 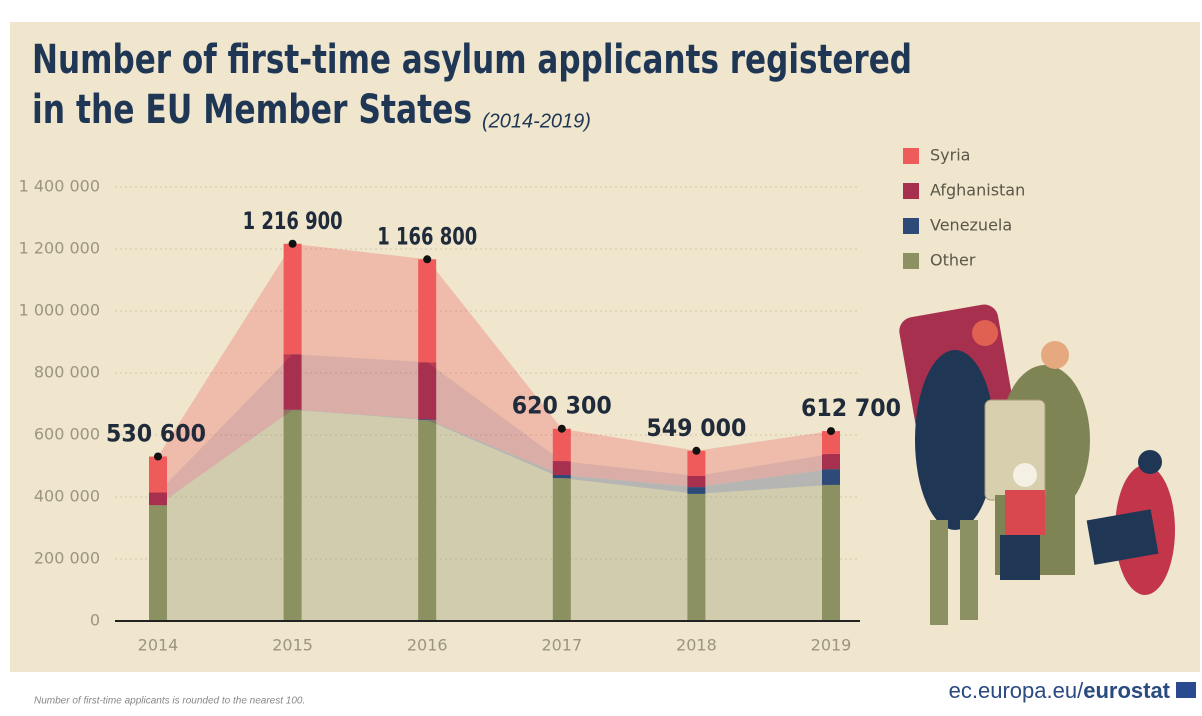 What do you see at coordinates (59, 310) in the screenshot?
I see `y-tick-label: 1 000 000` at bounding box center [59, 310].